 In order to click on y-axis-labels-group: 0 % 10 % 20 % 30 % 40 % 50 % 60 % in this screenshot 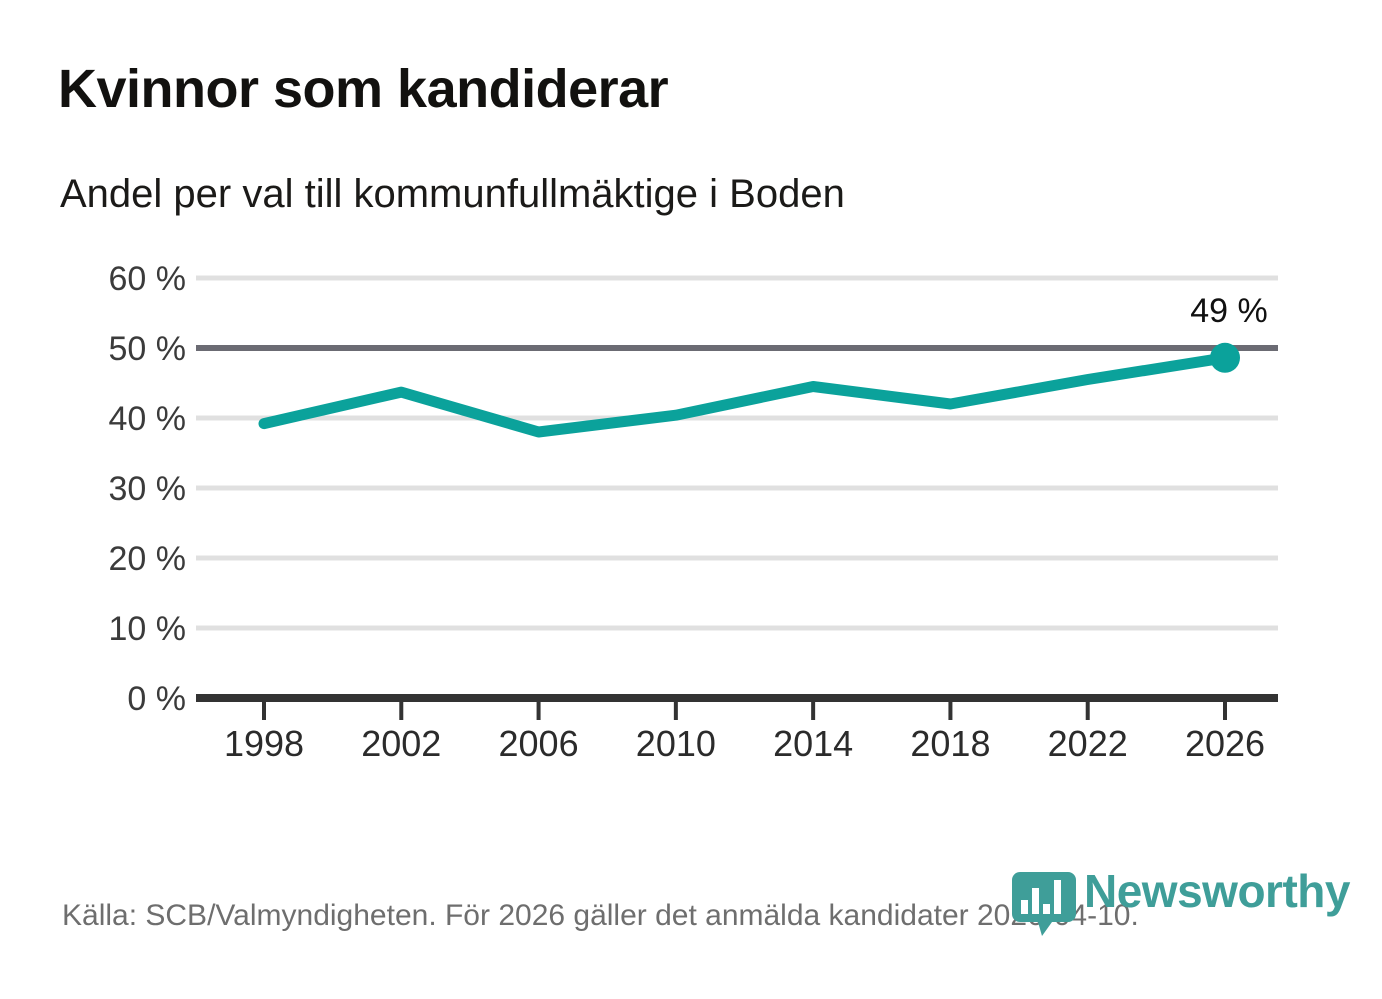, I will do `click(148, 489)`.